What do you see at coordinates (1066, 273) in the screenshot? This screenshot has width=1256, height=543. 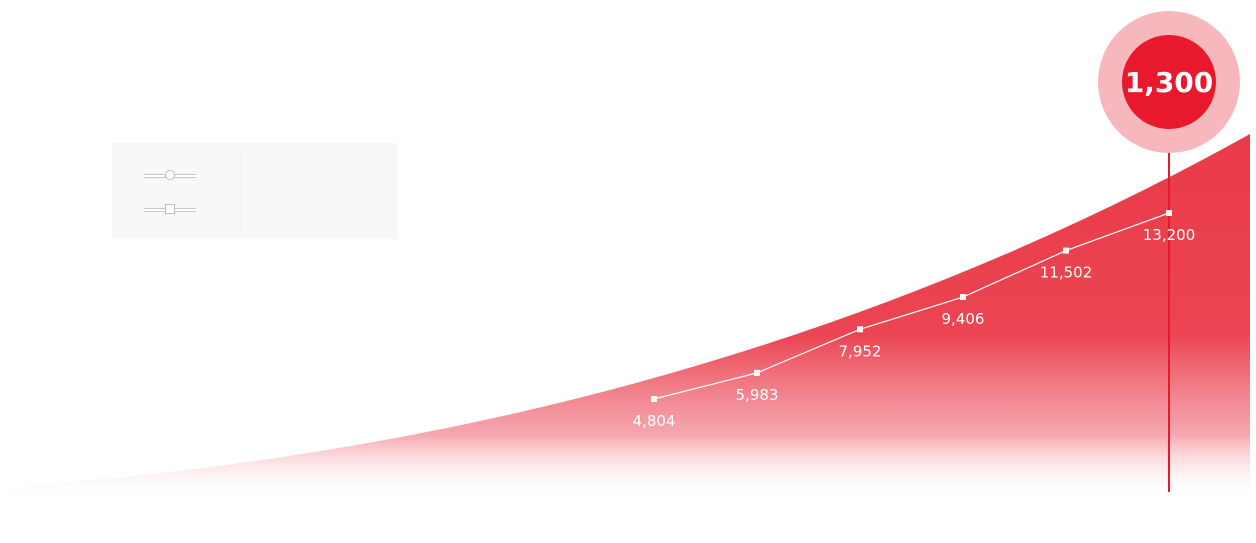 I see `data-label: 11,502` at bounding box center [1066, 273].